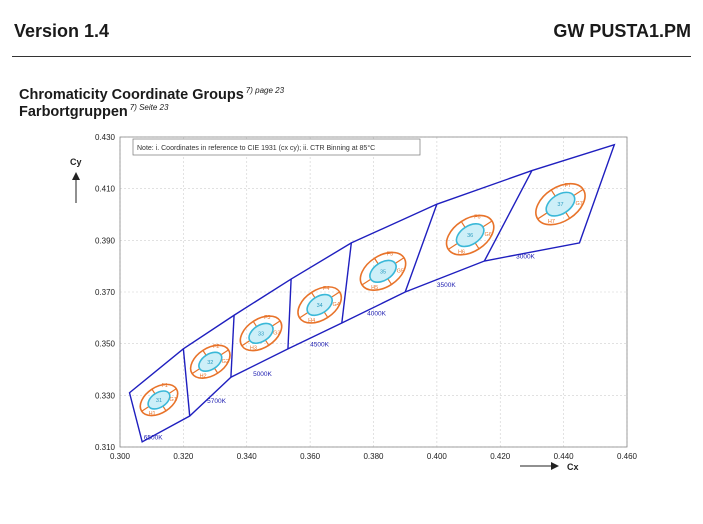 This screenshot has height=524, width=703. I want to click on bin-label: G5, so click(400, 271).